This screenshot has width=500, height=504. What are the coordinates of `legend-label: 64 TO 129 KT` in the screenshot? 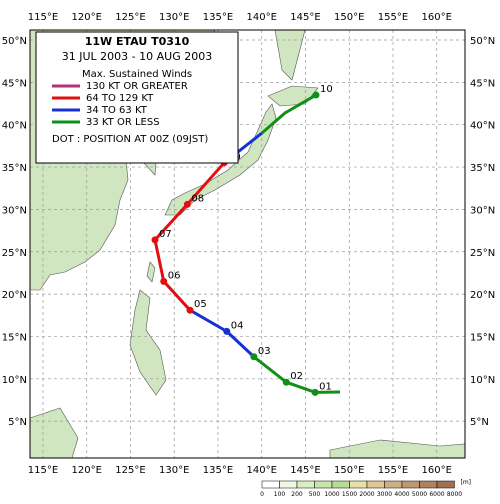 It's located at (120, 98).